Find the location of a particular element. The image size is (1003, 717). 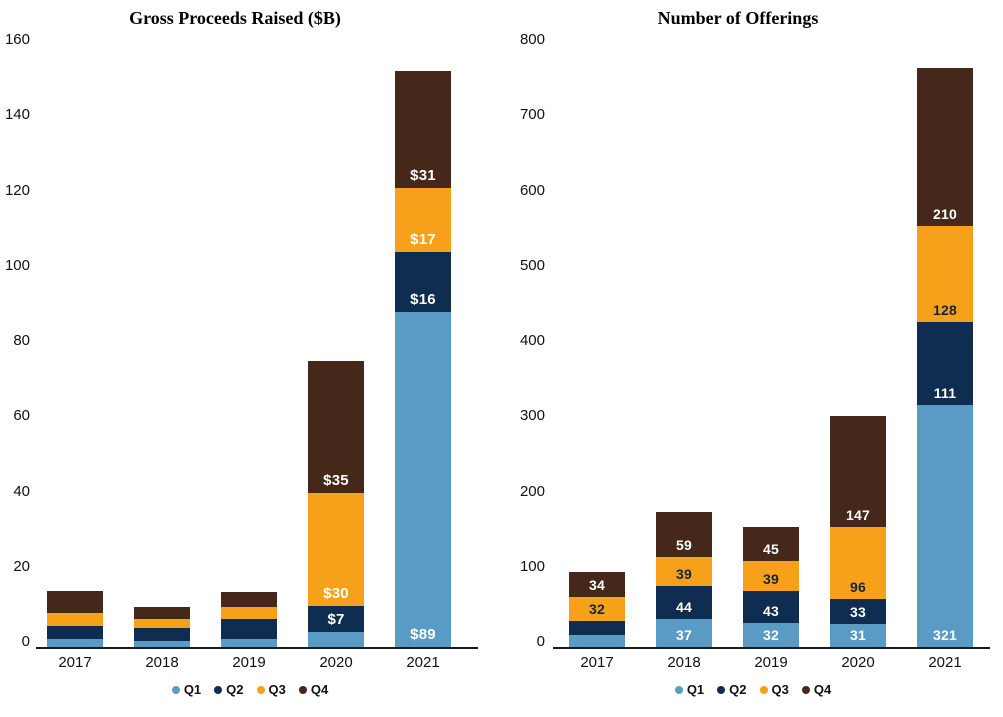

bar-value-label: $17 is located at coordinates (423, 239).